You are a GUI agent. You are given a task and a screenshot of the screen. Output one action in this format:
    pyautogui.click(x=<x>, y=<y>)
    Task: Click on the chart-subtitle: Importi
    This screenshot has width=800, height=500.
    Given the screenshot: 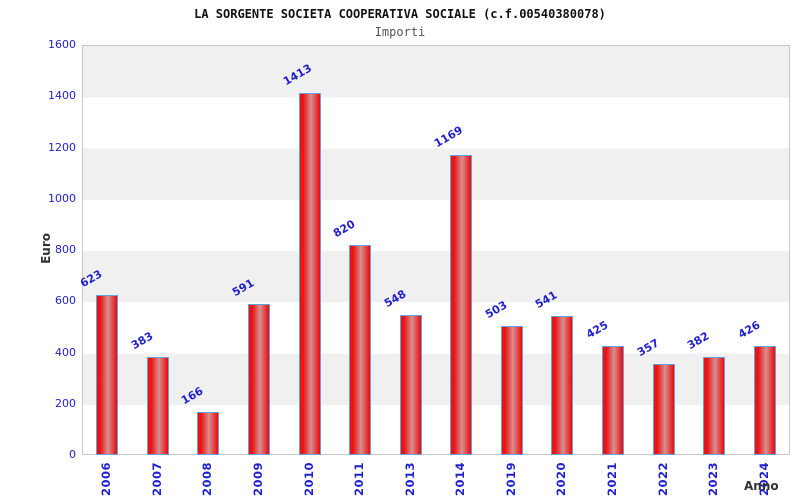 What is the action you would take?
    pyautogui.click(x=400, y=32)
    